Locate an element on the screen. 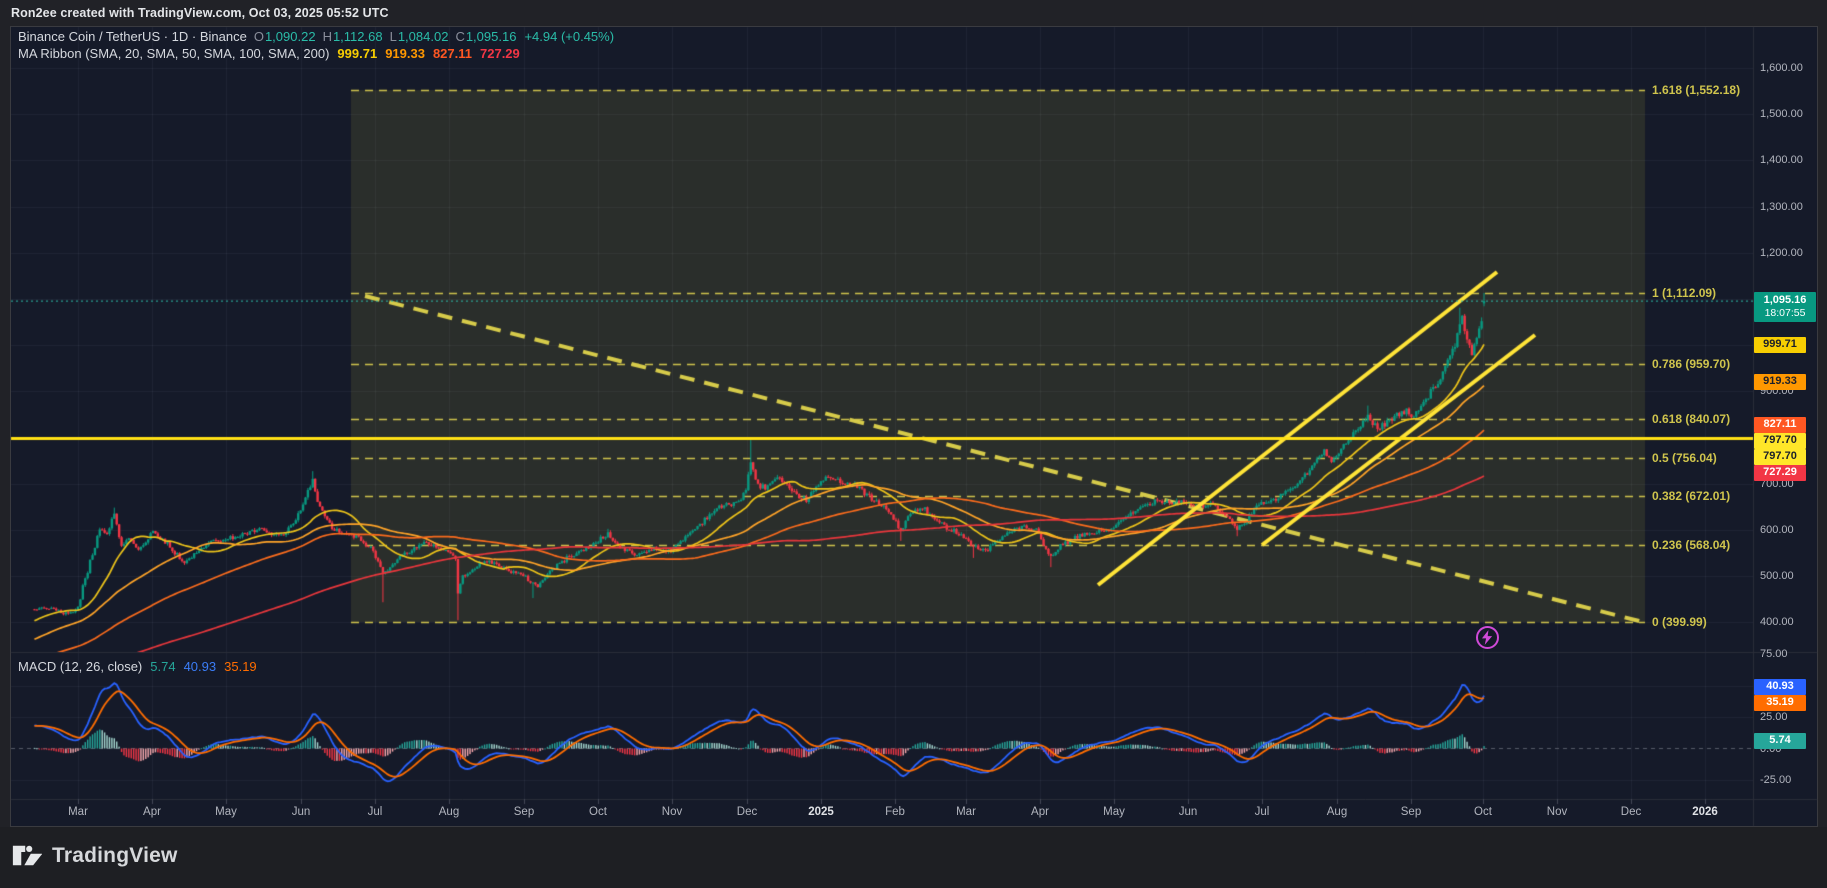 The height and width of the screenshot is (888, 1827). macd-legend: MACD (12, 26, close) 5.74 40.93 35.19 is located at coordinates (137, 666).